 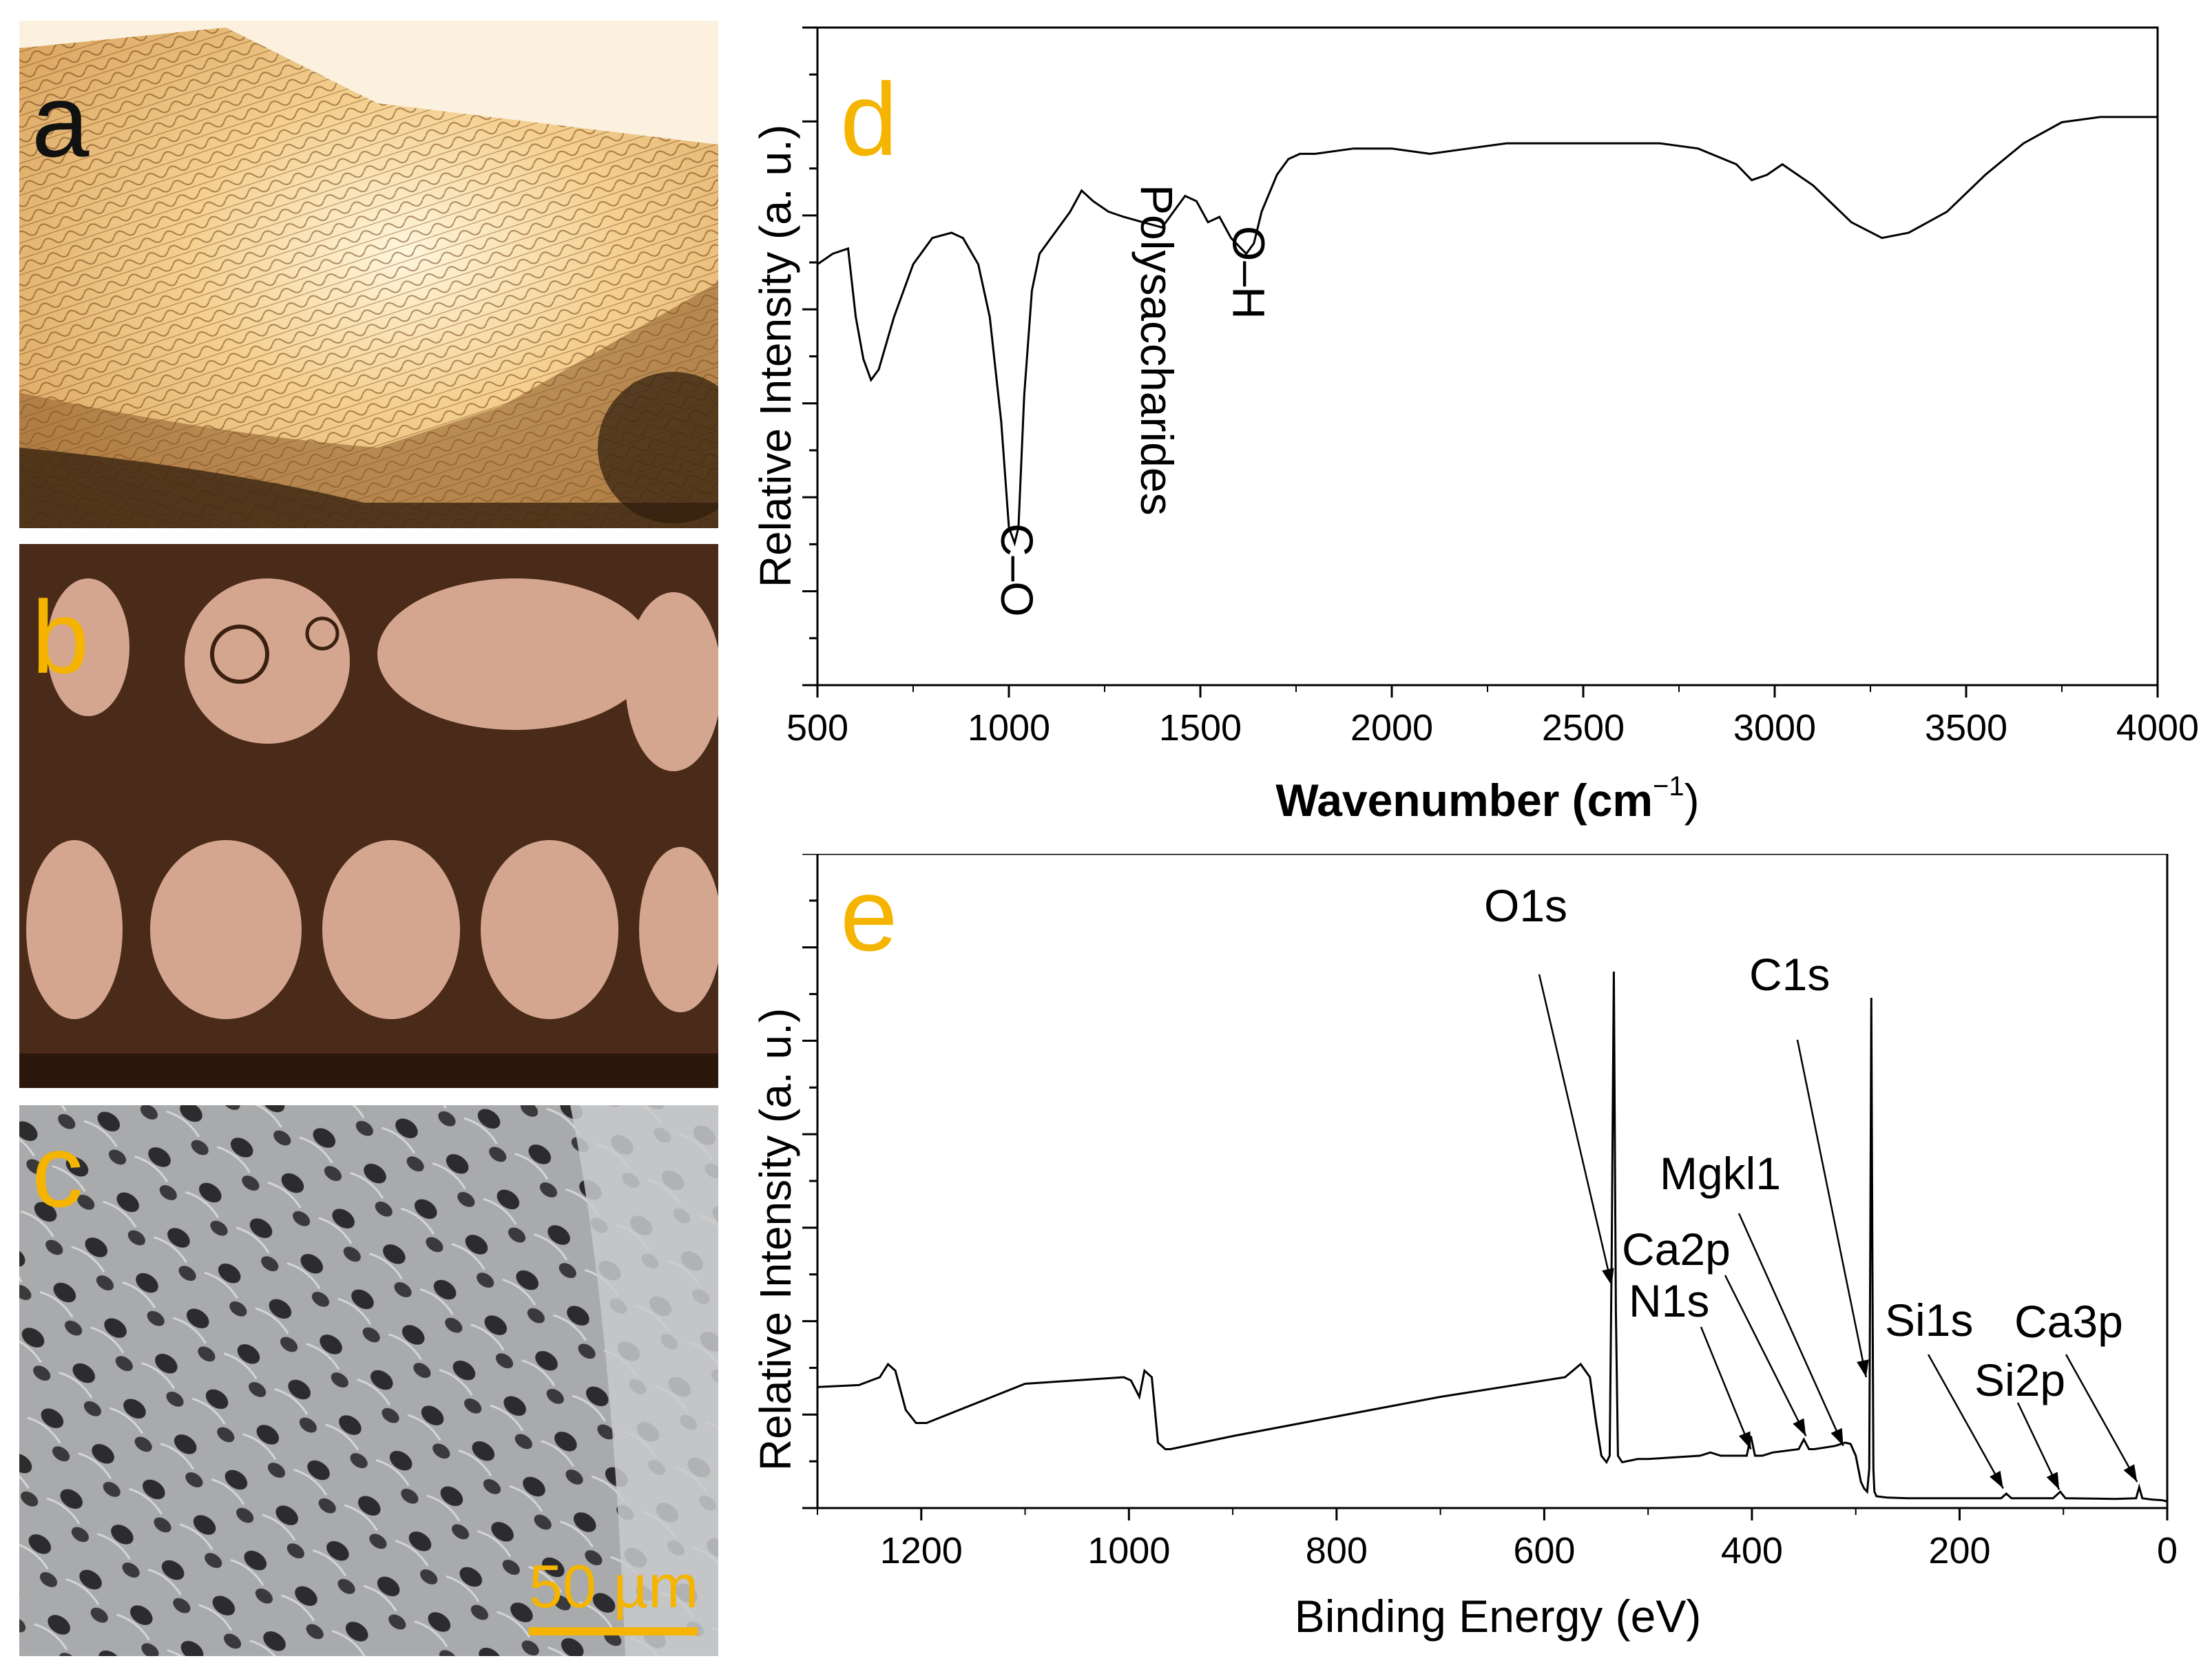 What do you see at coordinates (613, 1631) in the screenshot?
I see `scale-bar` at bounding box center [613, 1631].